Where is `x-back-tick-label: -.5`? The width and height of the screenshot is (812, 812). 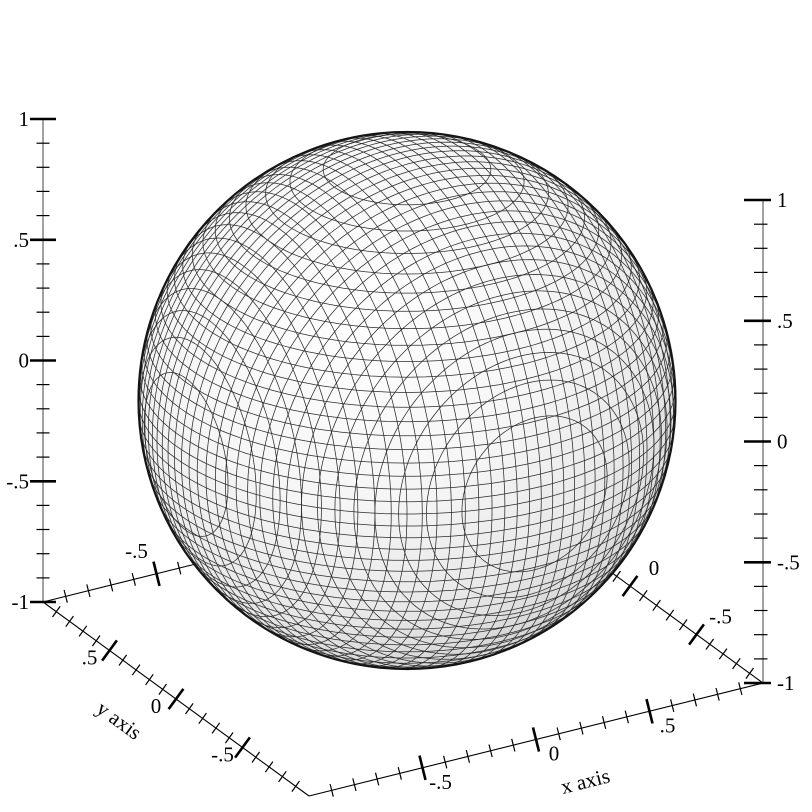 x-back-tick-label: -.5 is located at coordinates (136, 551).